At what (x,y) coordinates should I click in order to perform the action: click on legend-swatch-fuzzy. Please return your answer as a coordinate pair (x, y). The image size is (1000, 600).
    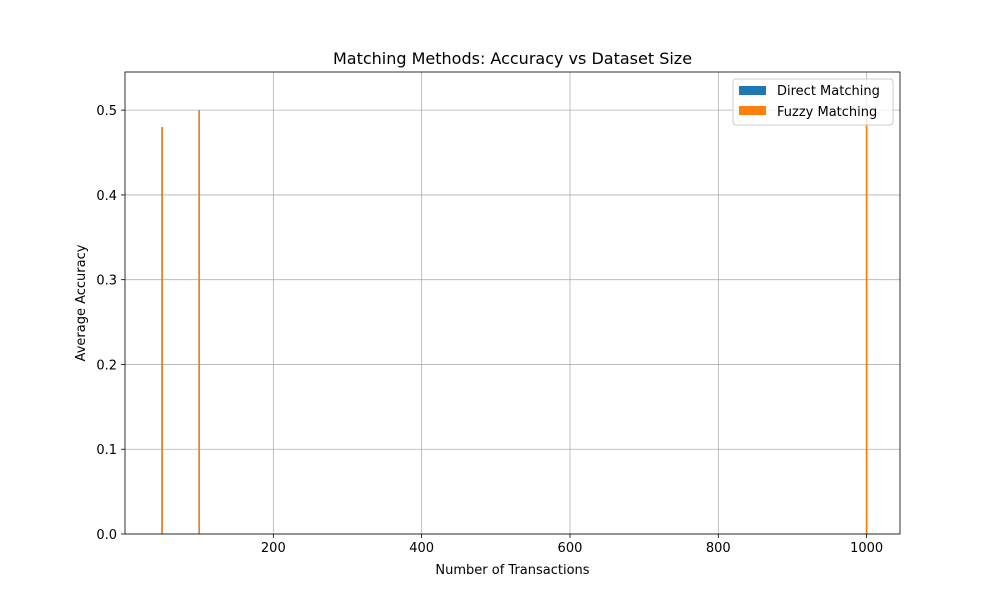
    Looking at the image, I should click on (752, 110).